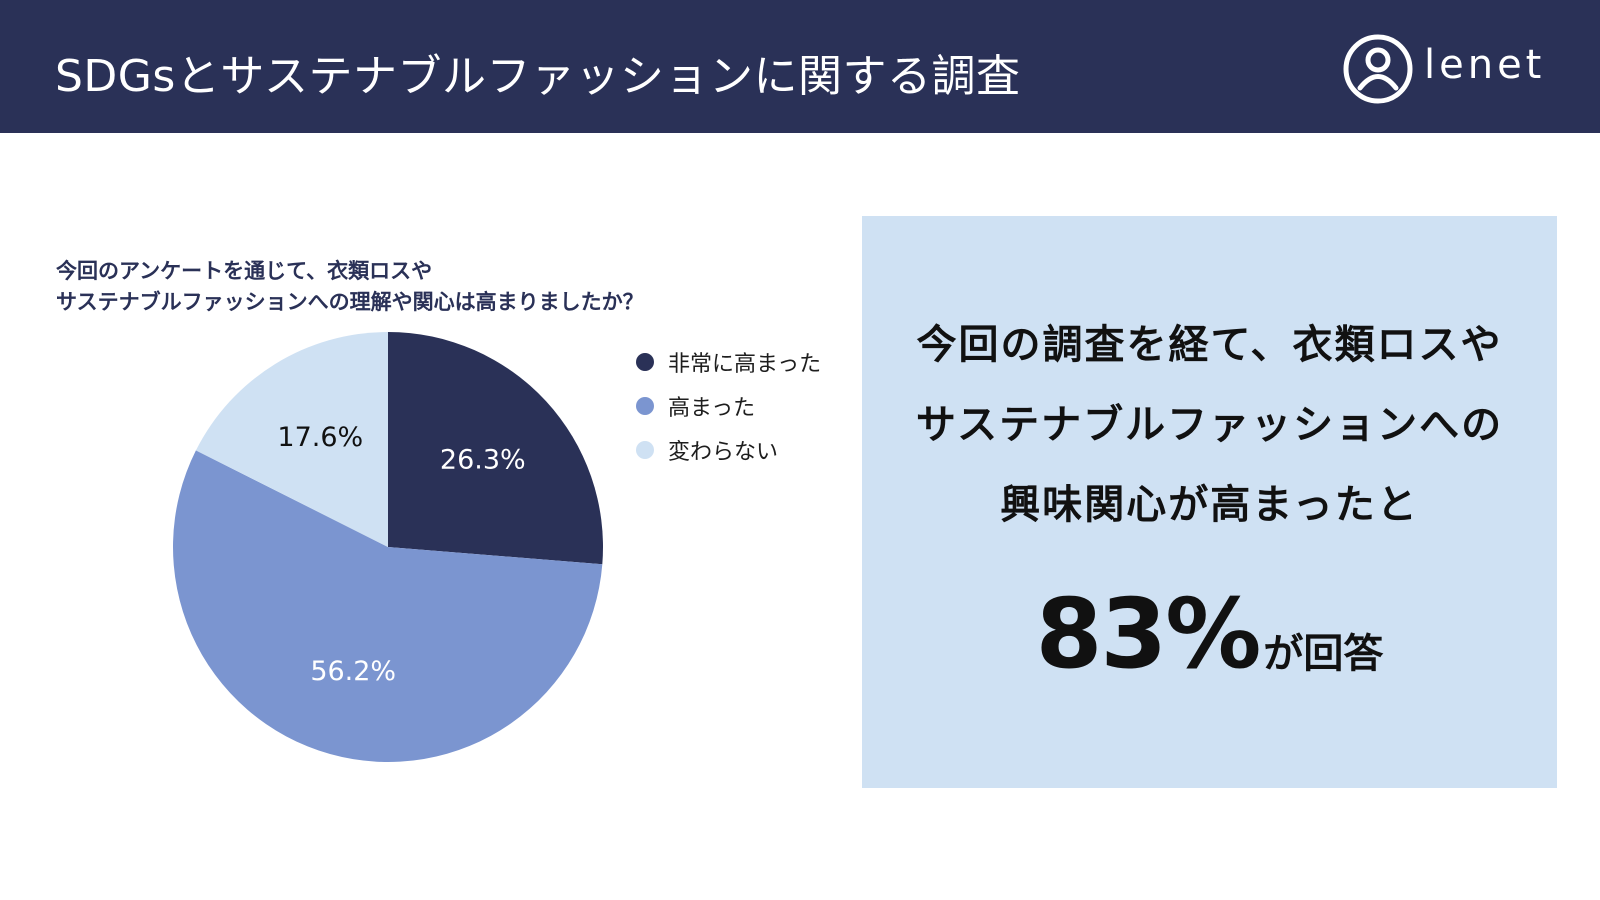  I want to click on callout-line-2: サステナブルファッションへの, so click(1209, 425).